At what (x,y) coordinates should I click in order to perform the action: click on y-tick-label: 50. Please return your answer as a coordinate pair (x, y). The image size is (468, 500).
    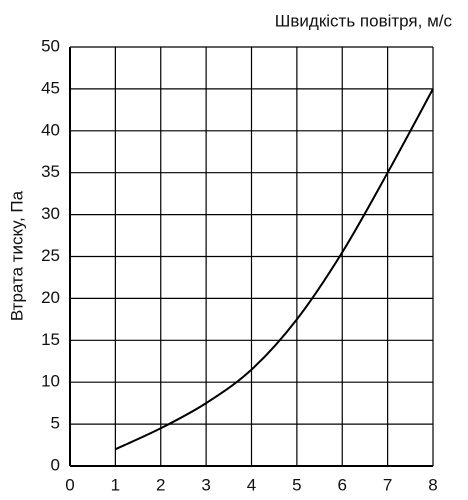
    Looking at the image, I should click on (50, 45).